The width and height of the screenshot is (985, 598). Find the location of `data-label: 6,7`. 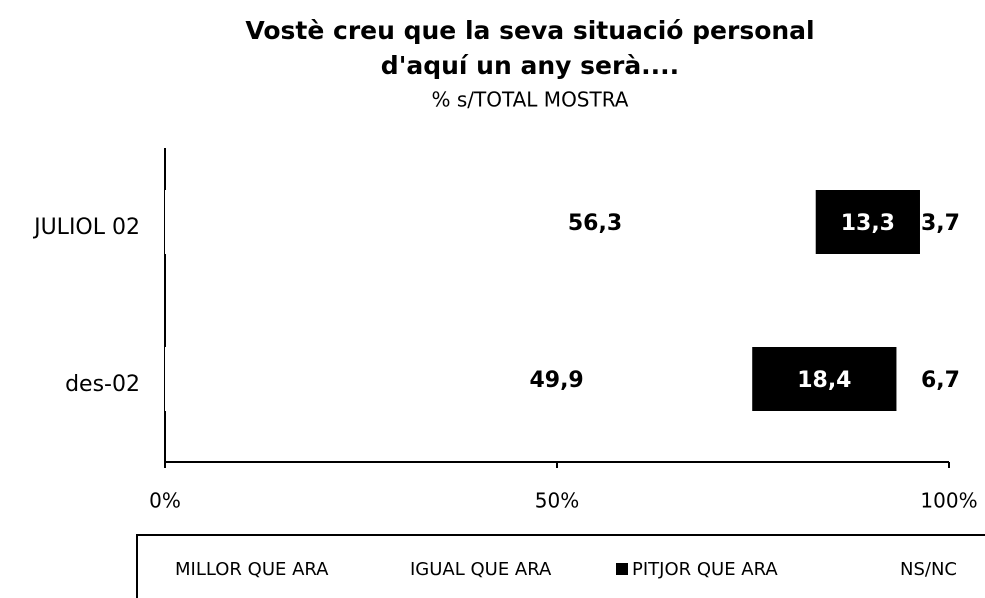

data-label: 6,7 is located at coordinates (940, 380).